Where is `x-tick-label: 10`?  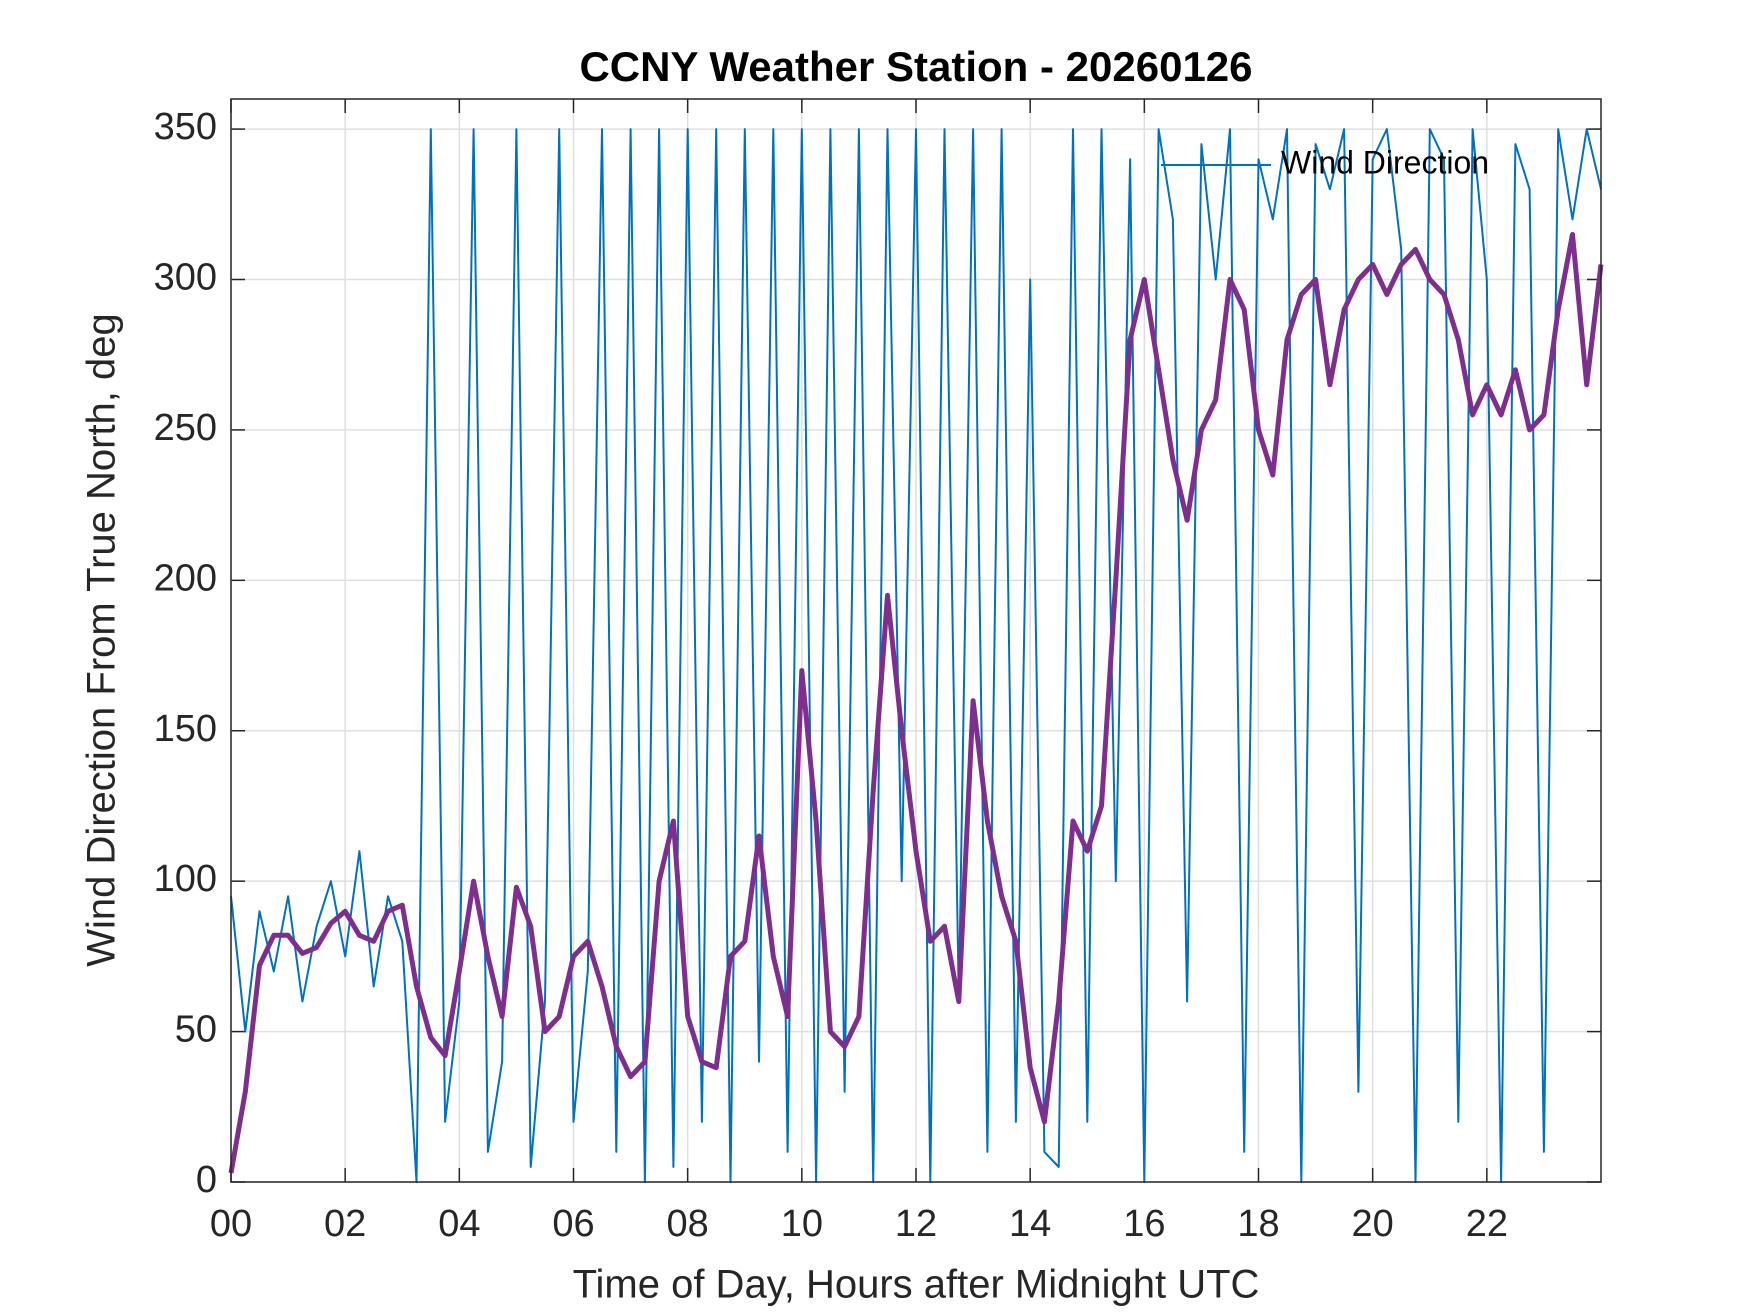 x-tick-label: 10 is located at coordinates (802, 1224).